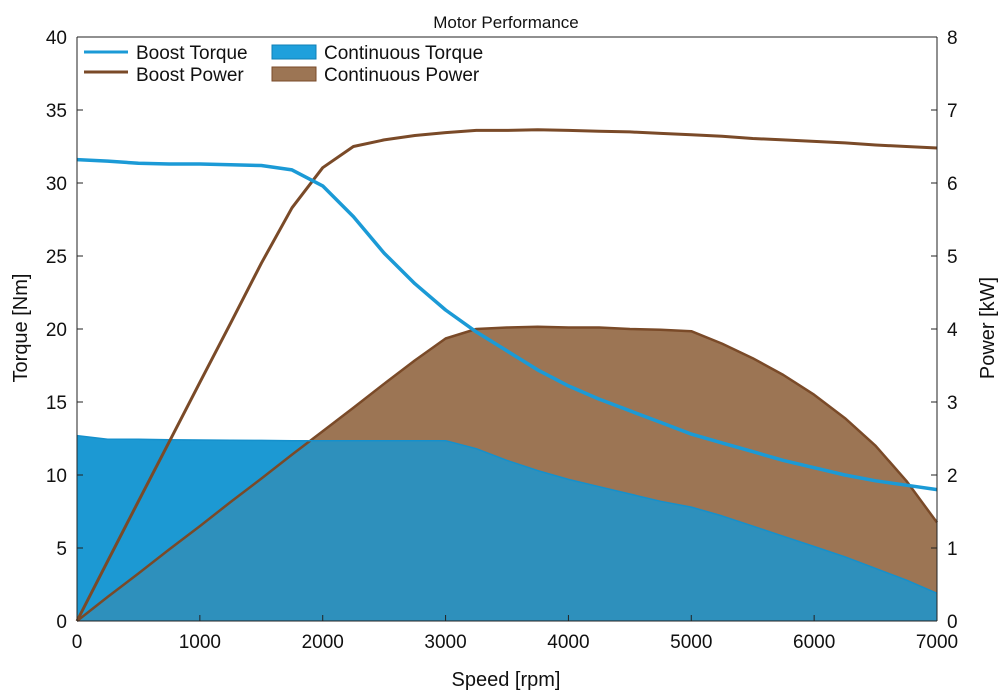  Describe the element at coordinates (952, 476) in the screenshot. I see `y-right-tick-label: 2` at that location.